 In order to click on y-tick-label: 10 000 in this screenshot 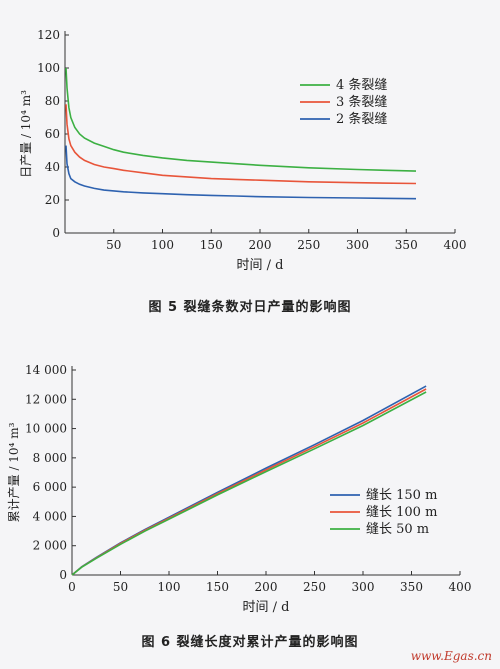, I will do `click(46, 429)`.